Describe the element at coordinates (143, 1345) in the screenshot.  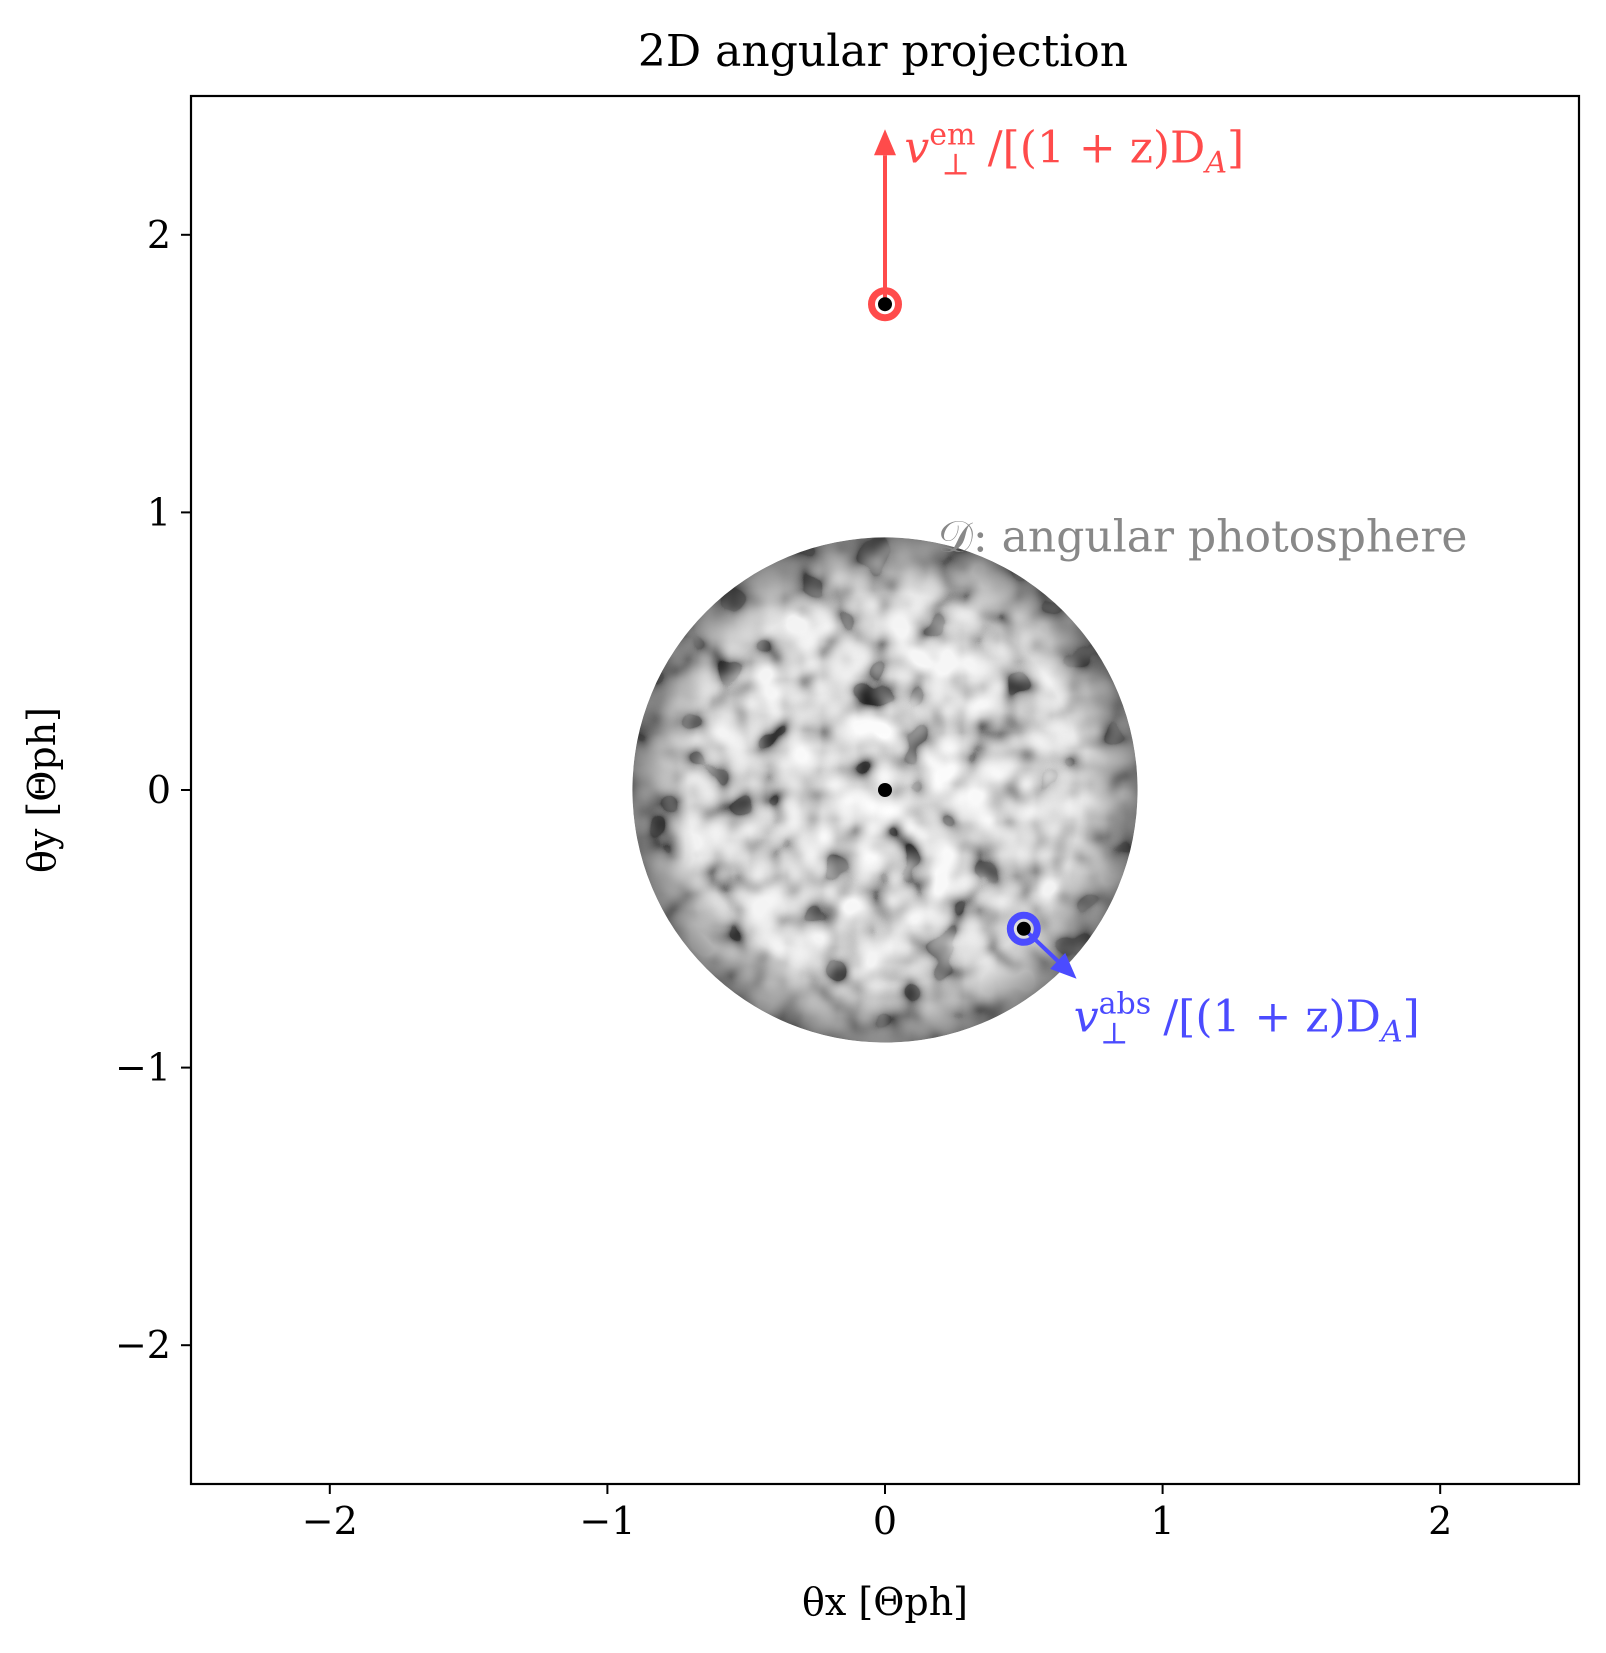
I see `y-tick-label: −2` at that location.